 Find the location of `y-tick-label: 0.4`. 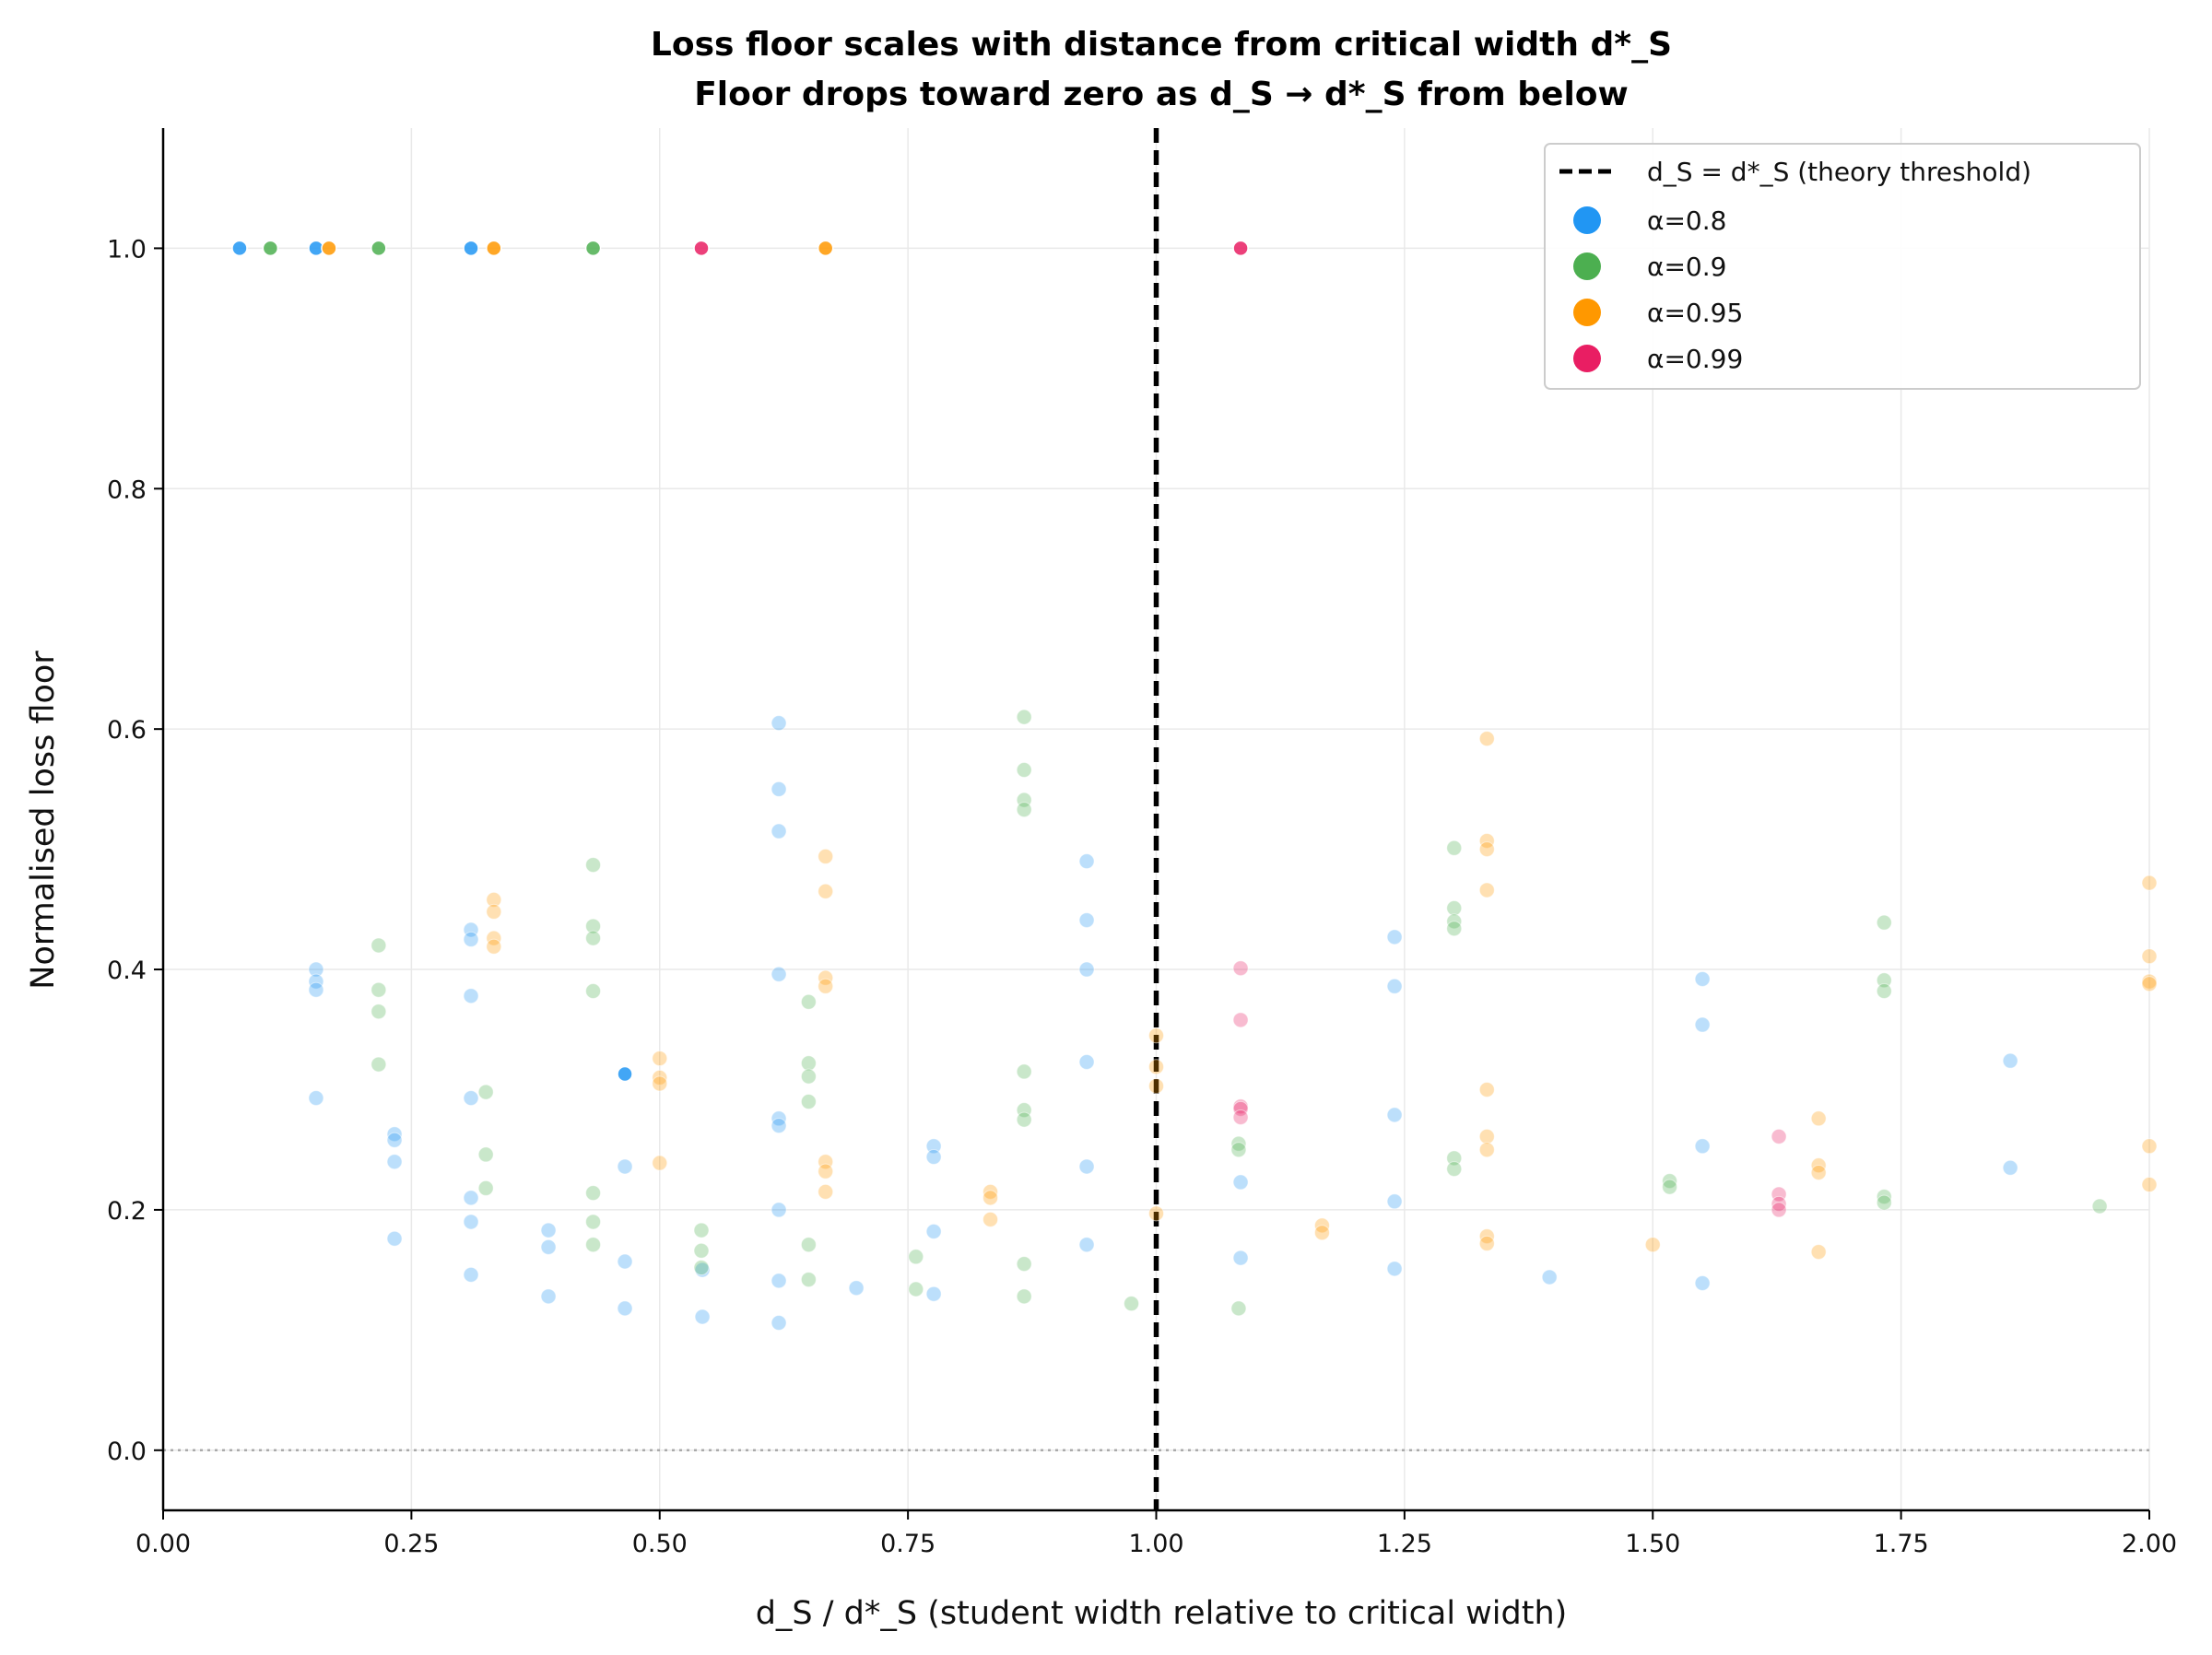

y-tick-label: 0.4 is located at coordinates (127, 971).